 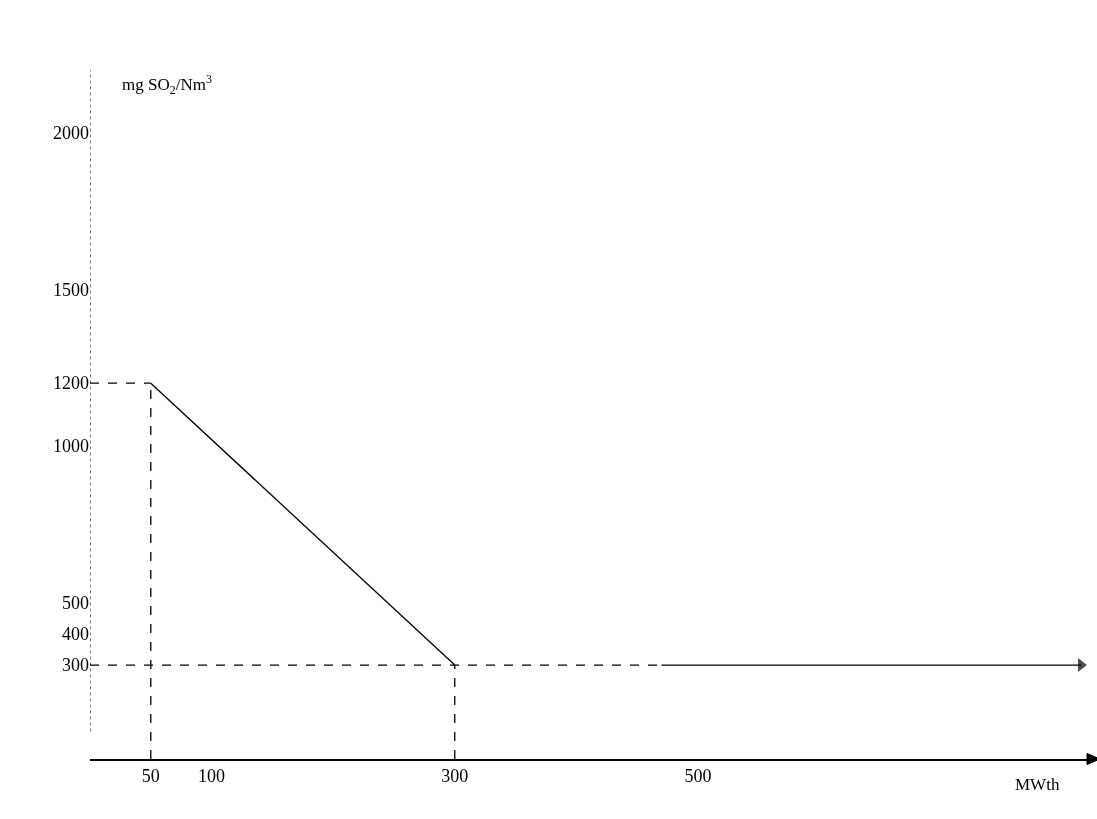 What do you see at coordinates (75, 634) in the screenshot?
I see `y-tick-label: 400` at bounding box center [75, 634].